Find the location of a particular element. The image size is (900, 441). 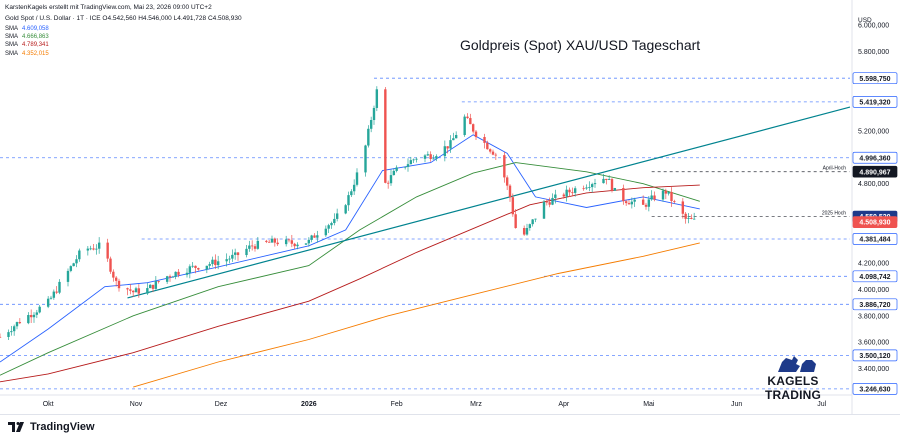

badge-level-0-bg is located at coordinates (875, 78).